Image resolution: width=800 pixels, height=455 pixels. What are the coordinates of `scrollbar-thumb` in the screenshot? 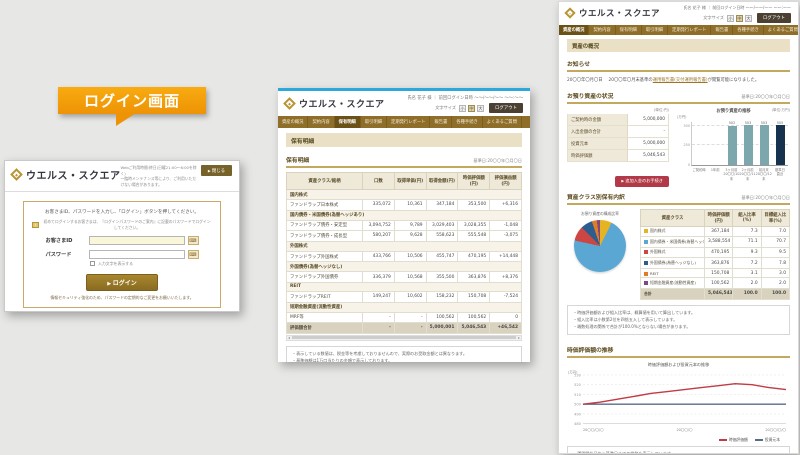 It's located at (404, 338).